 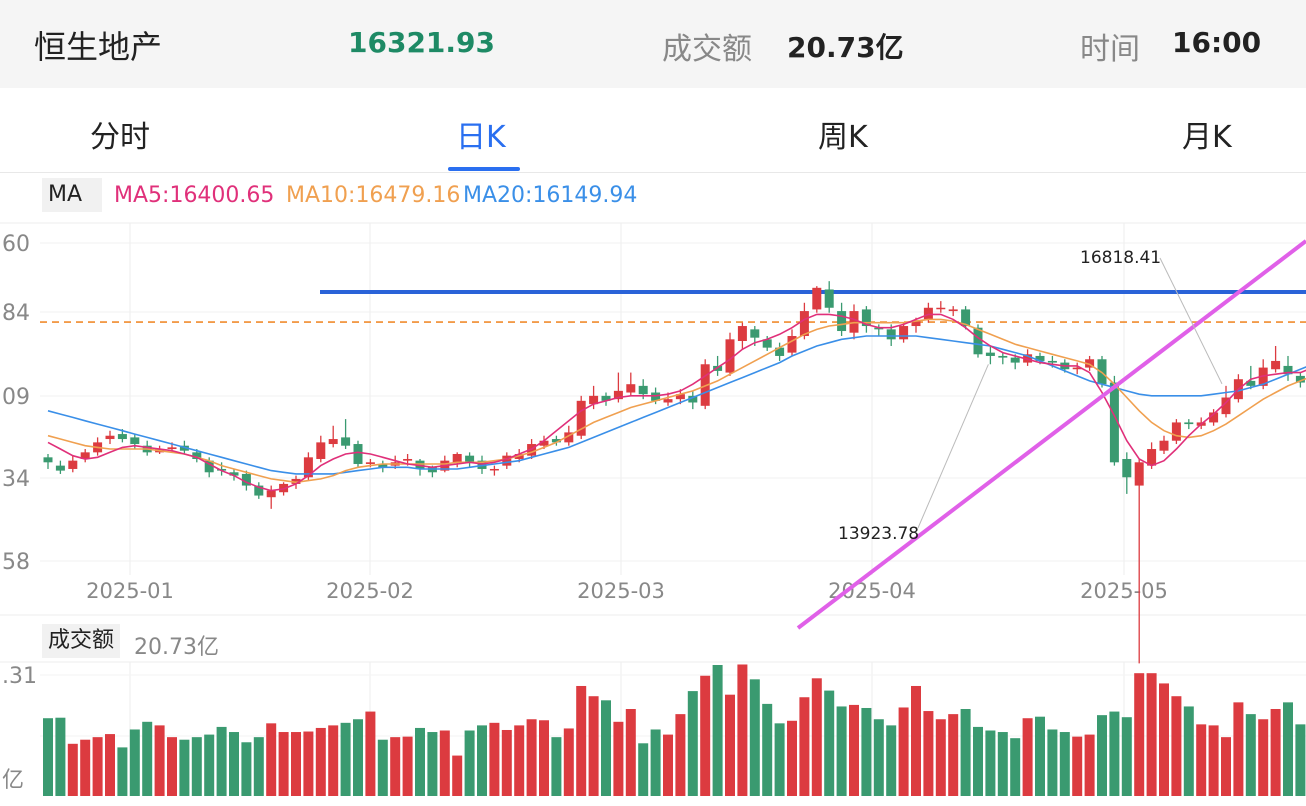 I want to click on ma10-legend: MA10:16479.16, so click(x=373, y=195).